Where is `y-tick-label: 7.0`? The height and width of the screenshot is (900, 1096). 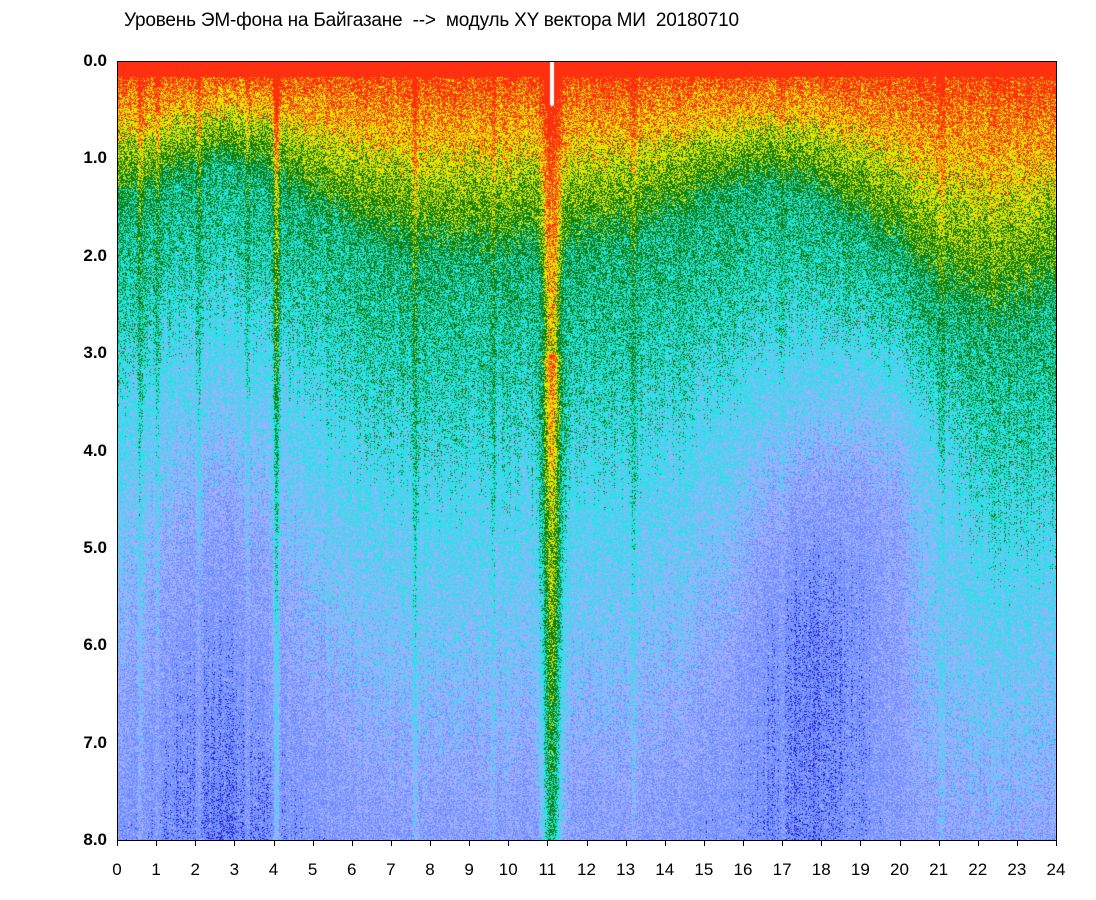
y-tick-label: 7.0 is located at coordinates (95, 742).